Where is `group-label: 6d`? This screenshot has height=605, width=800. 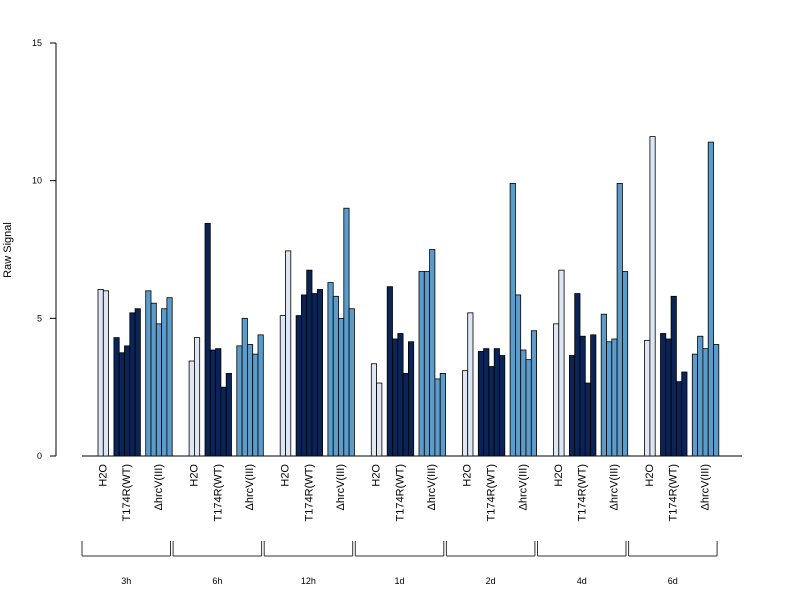 group-label: 6d is located at coordinates (673, 581).